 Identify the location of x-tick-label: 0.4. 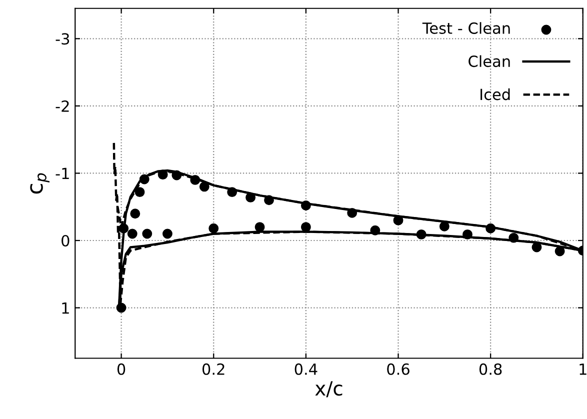
(306, 369).